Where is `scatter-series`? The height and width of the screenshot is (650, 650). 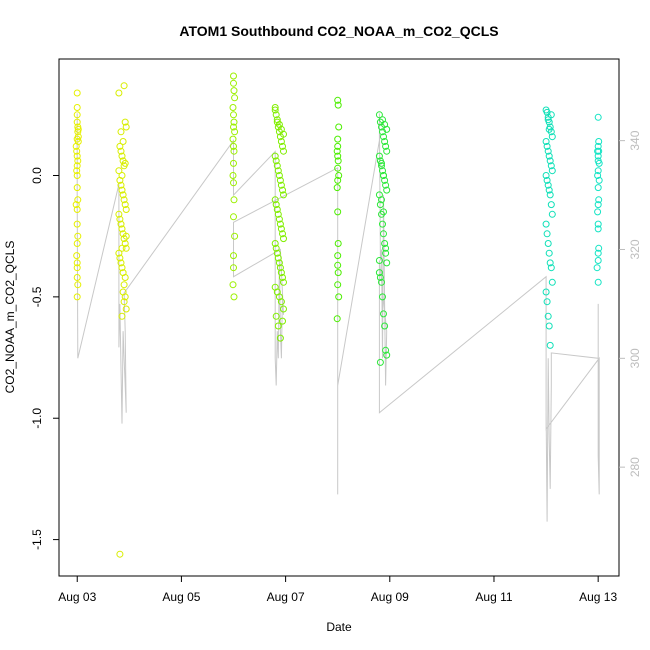 scatter-series is located at coordinates (77, 195).